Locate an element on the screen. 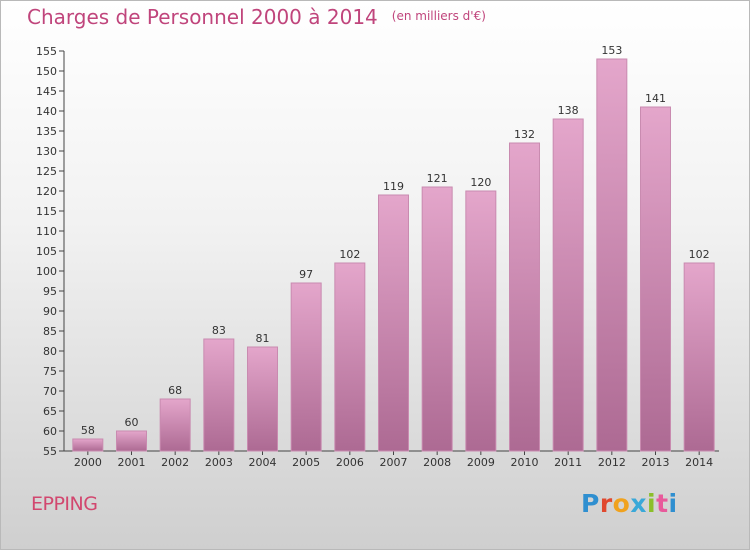 The height and width of the screenshot is (550, 750). x-tick-label: 2009 is located at coordinates (481, 462).